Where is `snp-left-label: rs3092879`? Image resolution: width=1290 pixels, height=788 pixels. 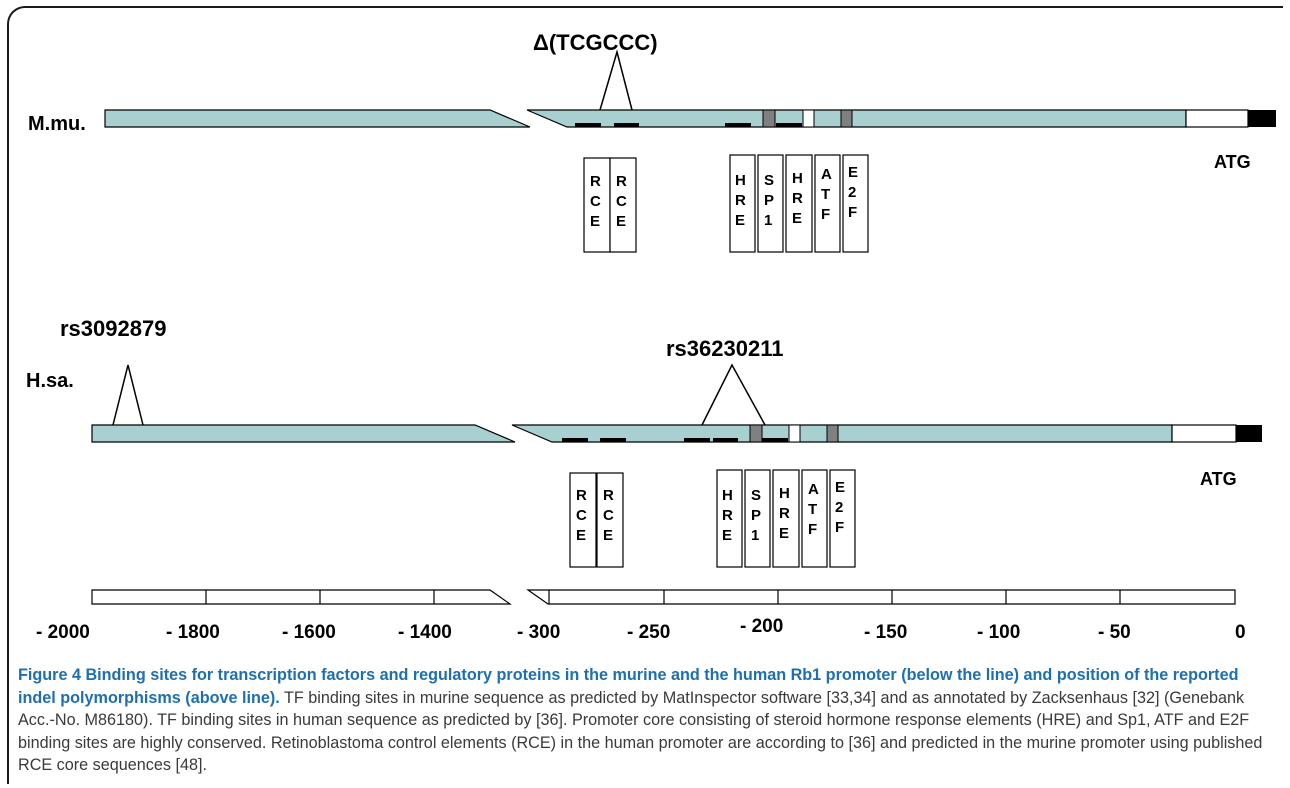
snp-left-label: rs3092879 is located at coordinates (113, 328).